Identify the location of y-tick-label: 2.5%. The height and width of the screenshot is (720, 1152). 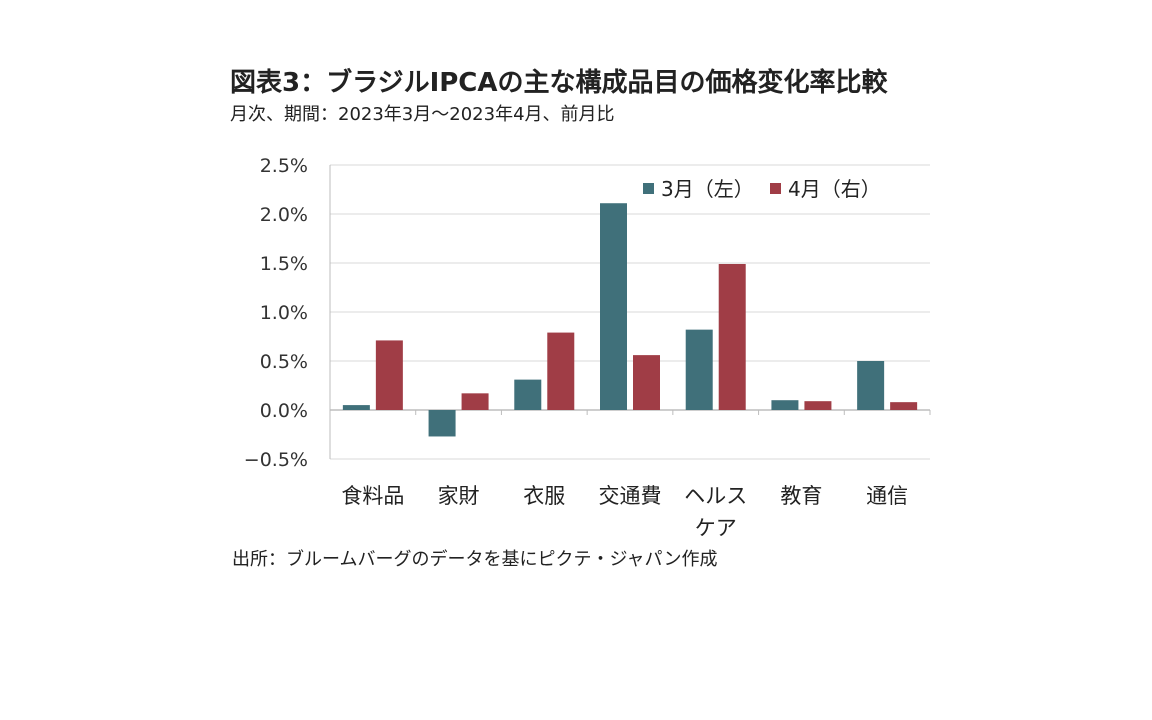
(284, 166).